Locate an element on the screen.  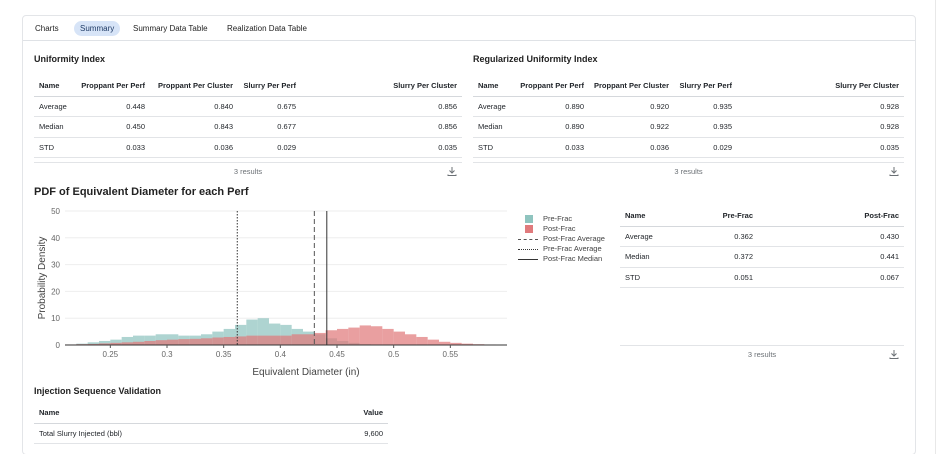
table-cell: 0.033 is located at coordinates (551, 147).